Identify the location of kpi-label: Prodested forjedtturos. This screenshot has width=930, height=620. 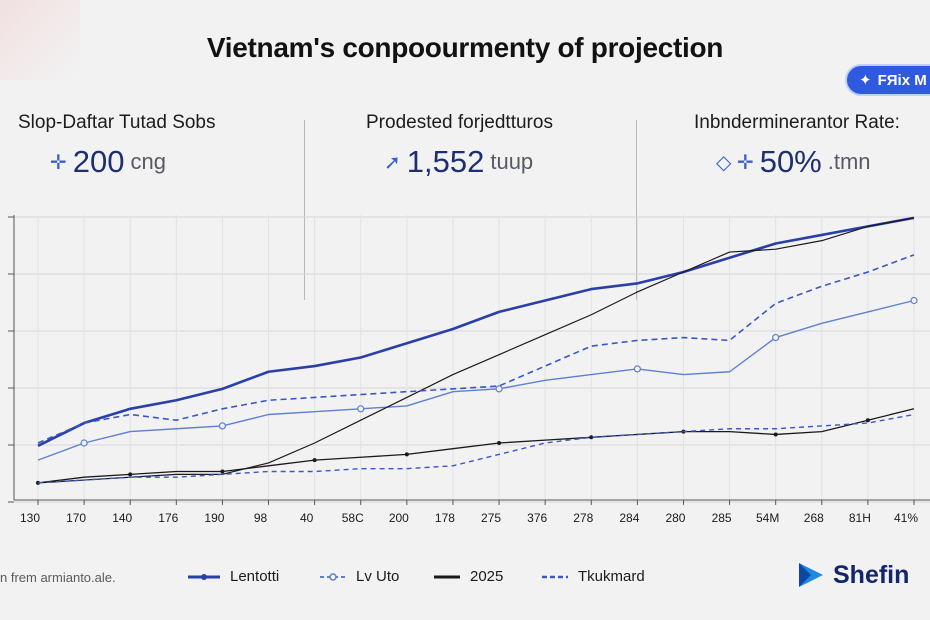
(459, 122).